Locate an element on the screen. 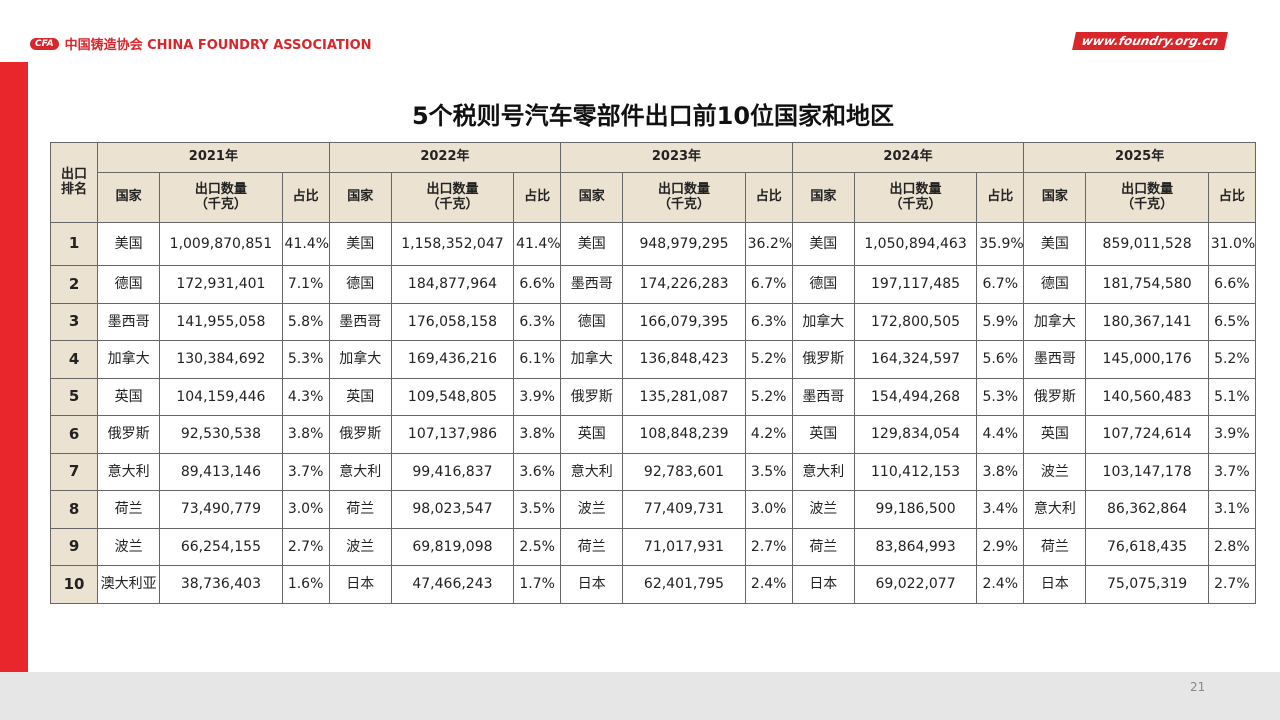 Image resolution: width=1280 pixels, height=720 pixels. rank-cell: 2 is located at coordinates (74, 284).